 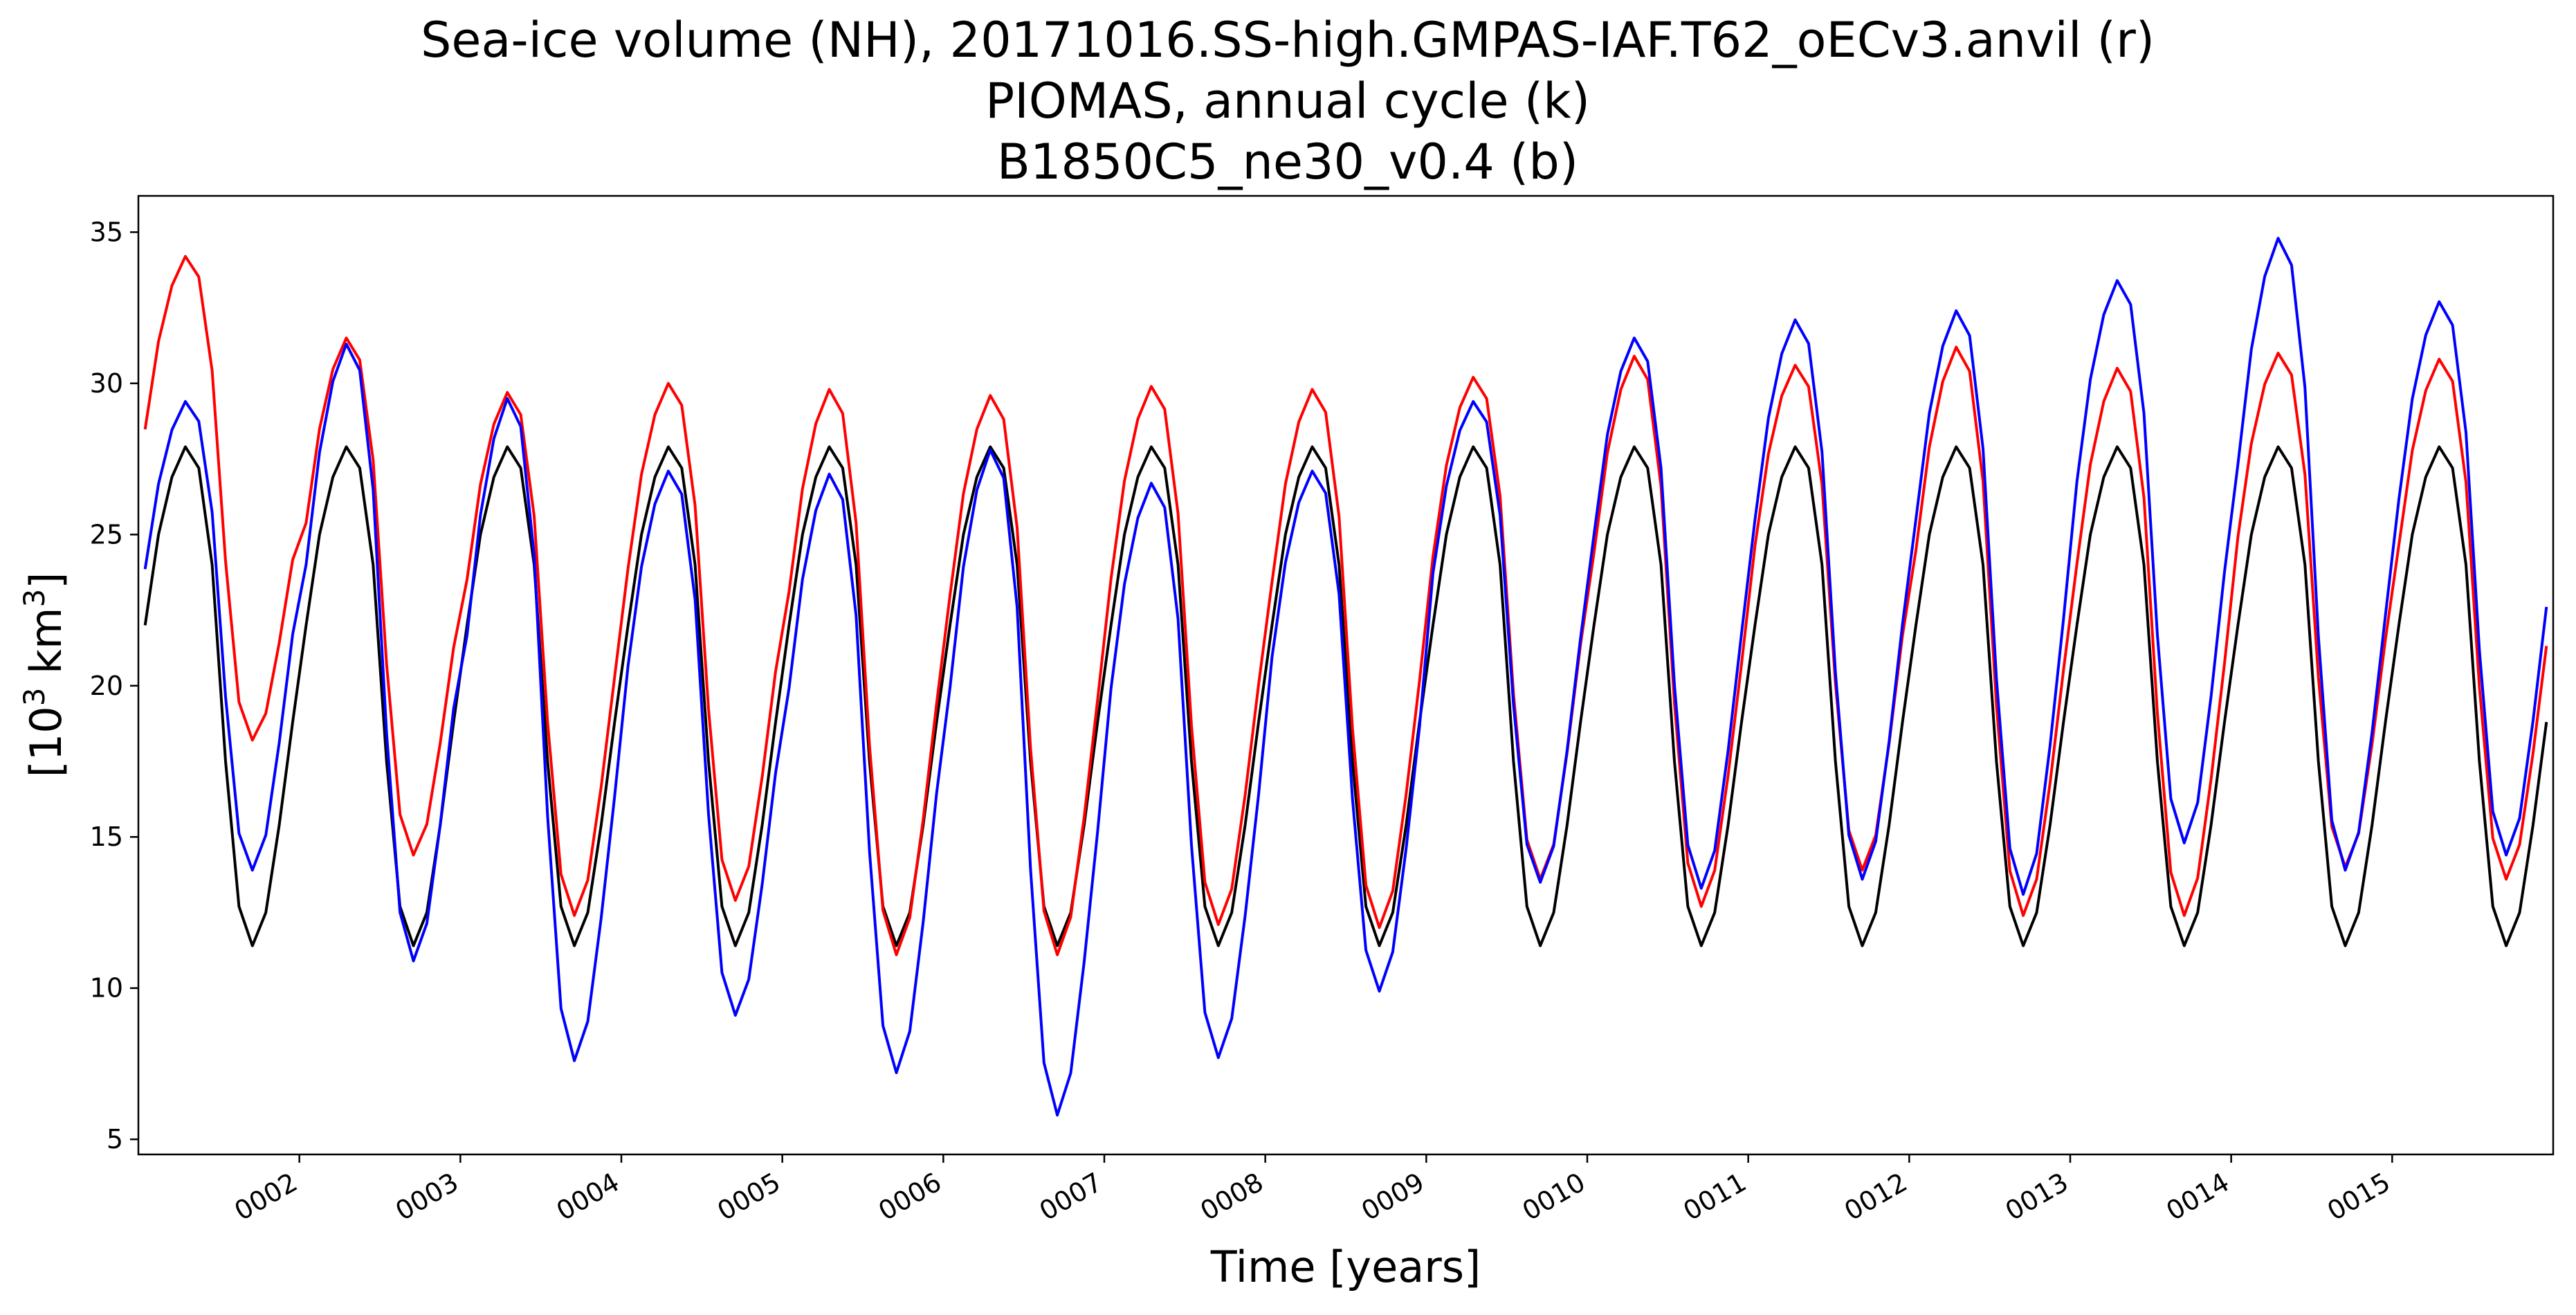 What do you see at coordinates (107, 837) in the screenshot?
I see `y-tick-label: 15` at bounding box center [107, 837].